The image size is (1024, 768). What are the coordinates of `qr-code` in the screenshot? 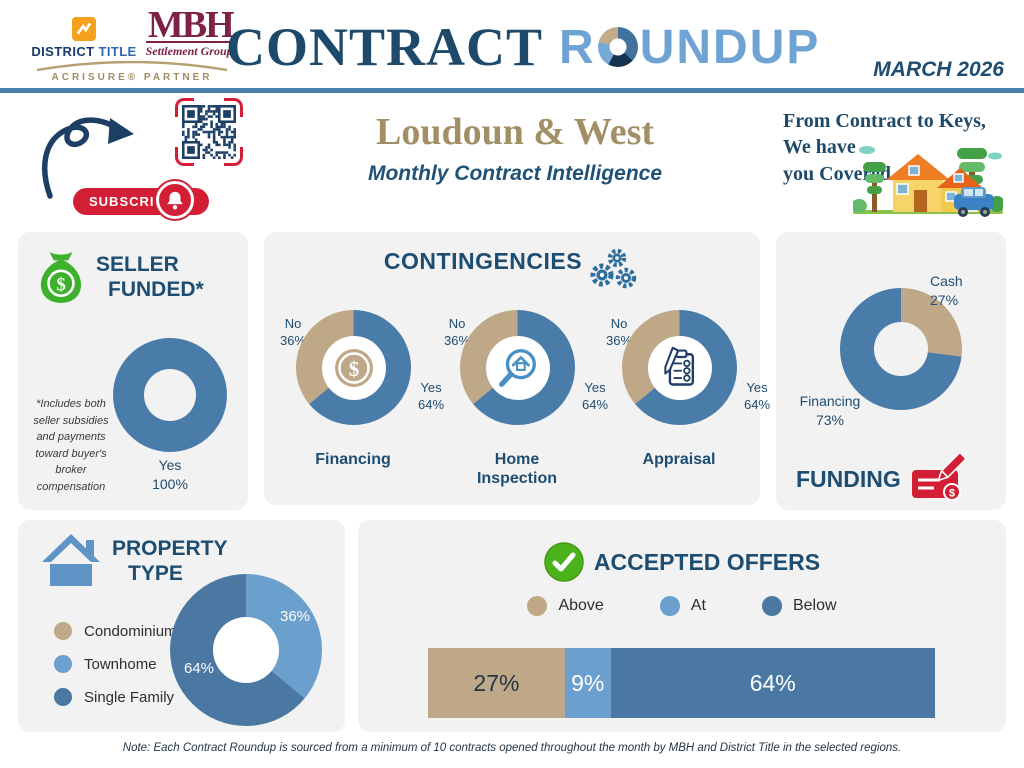 It's located at (209, 132).